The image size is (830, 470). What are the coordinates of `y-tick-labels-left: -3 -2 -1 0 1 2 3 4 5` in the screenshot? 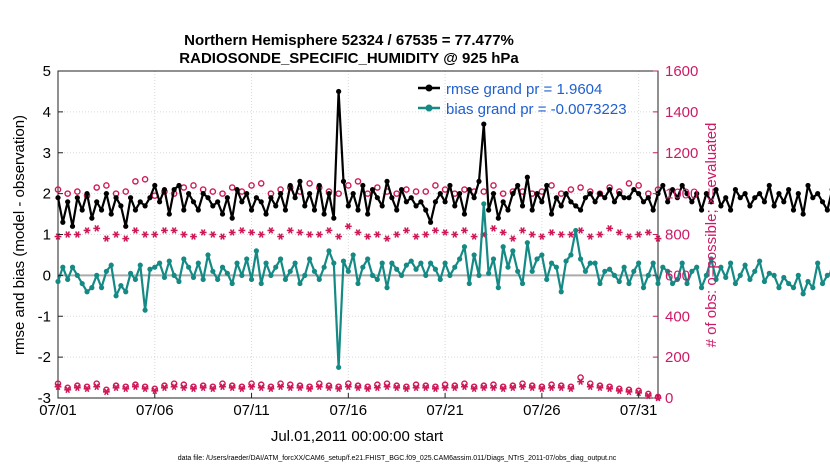 It's located at (50, 235).